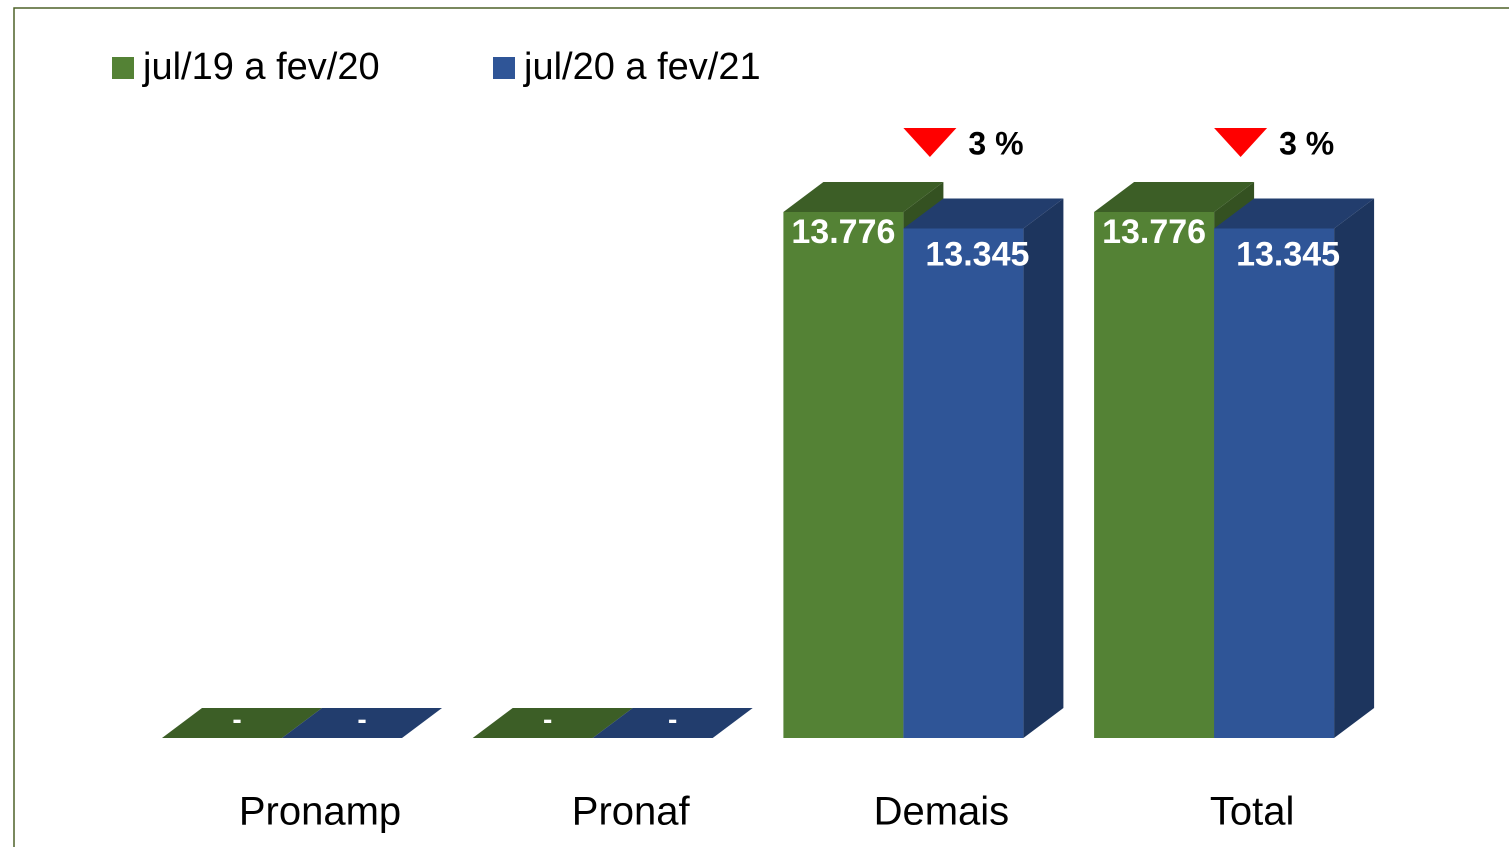  What do you see at coordinates (642, 67) in the screenshot?
I see `legend-label: jul/20 a fev/21` at bounding box center [642, 67].